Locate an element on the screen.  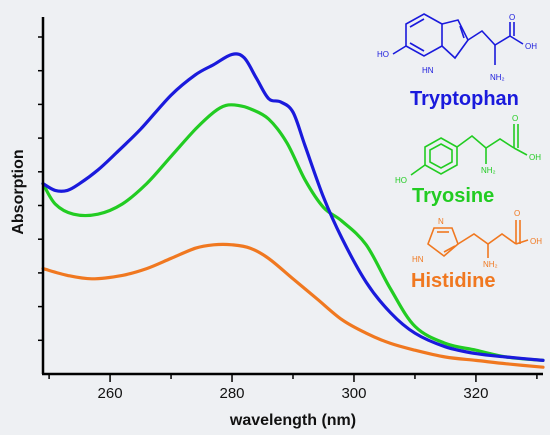
x-tick-label: 300 is located at coordinates (353, 393).